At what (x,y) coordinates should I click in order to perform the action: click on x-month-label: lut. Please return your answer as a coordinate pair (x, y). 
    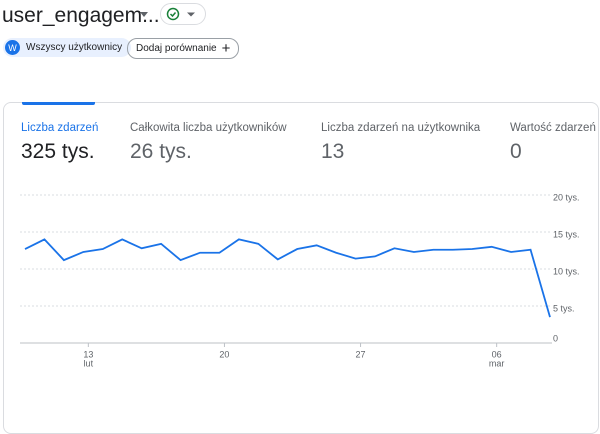
    Looking at the image, I should click on (89, 363).